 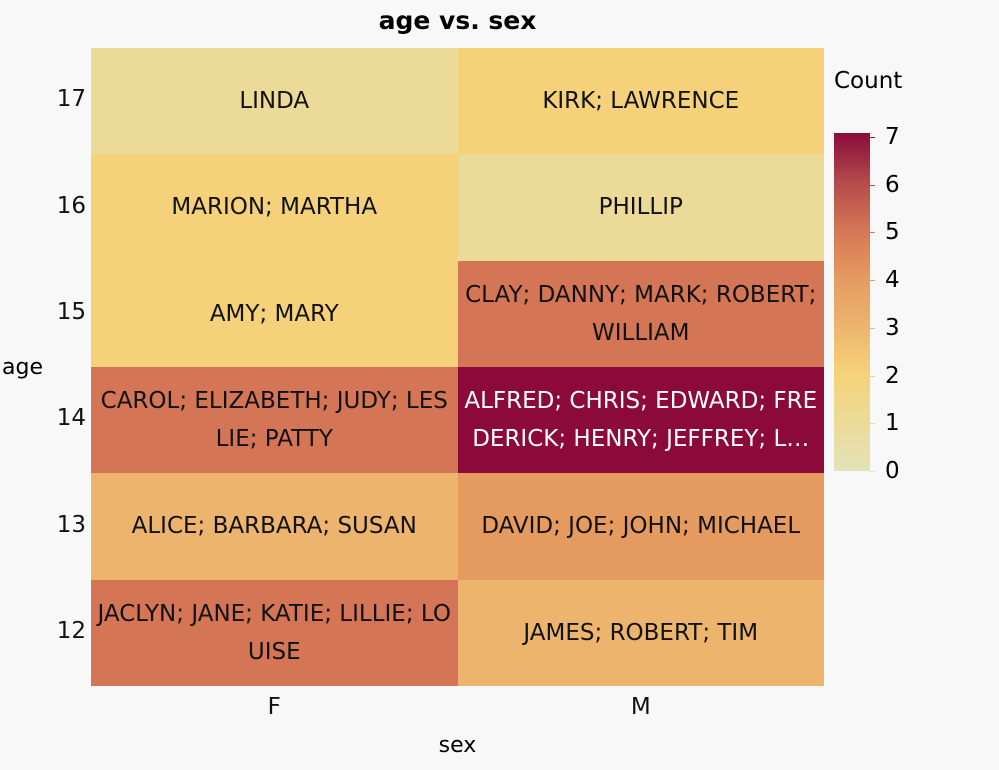 What do you see at coordinates (274, 101) in the screenshot?
I see `heatmap-cell: LINDA` at bounding box center [274, 101].